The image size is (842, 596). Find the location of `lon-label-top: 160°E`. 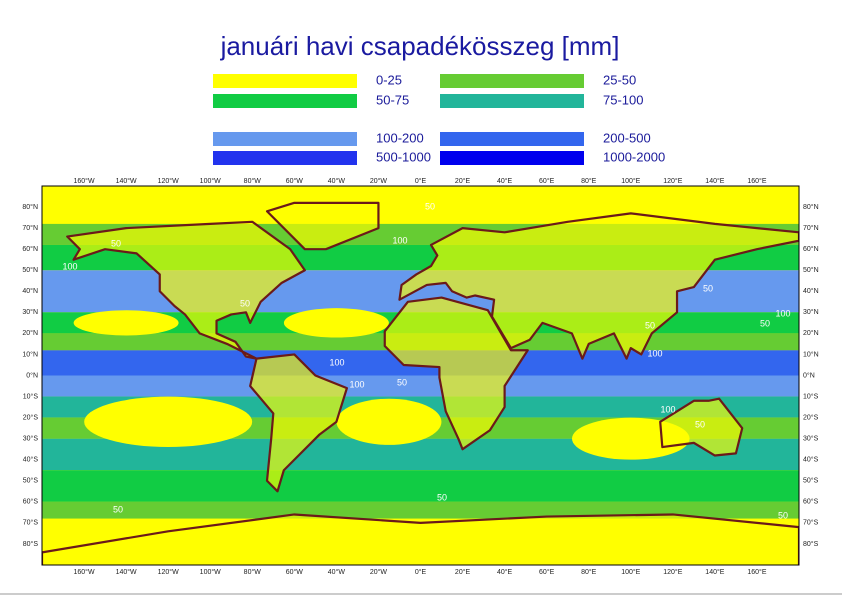

lon-label-top: 160°E is located at coordinates (756, 181).